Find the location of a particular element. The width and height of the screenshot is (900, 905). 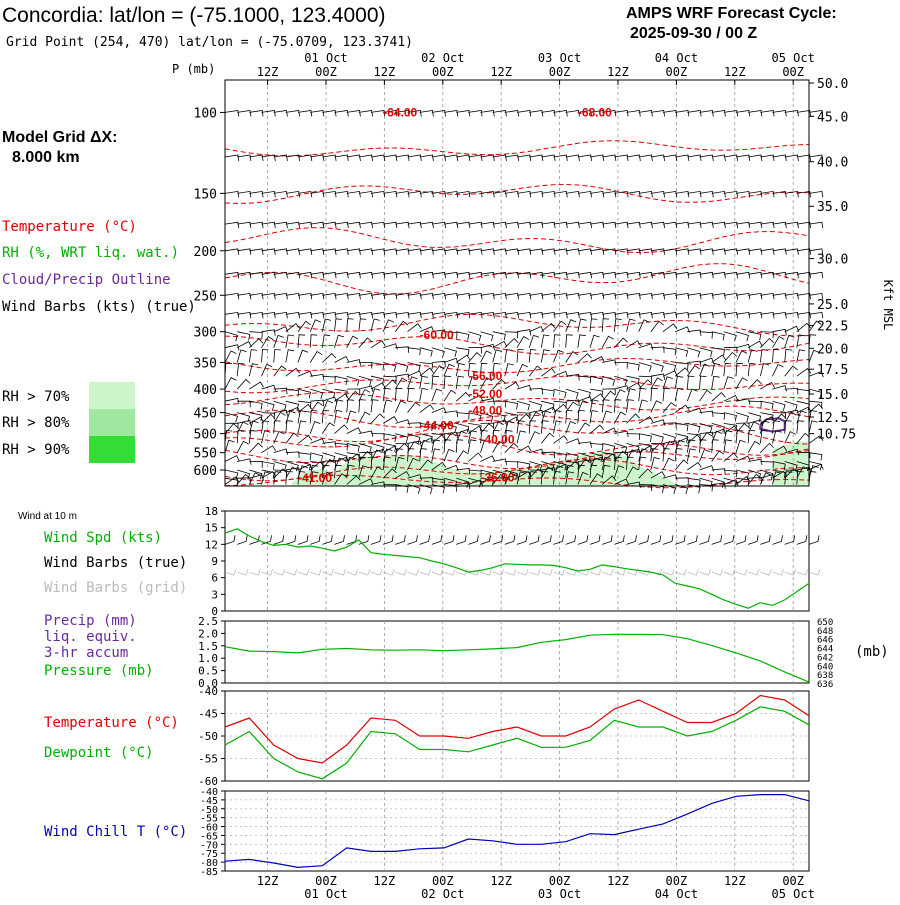

top-date-label: 02 Oct is located at coordinates (442, 58).